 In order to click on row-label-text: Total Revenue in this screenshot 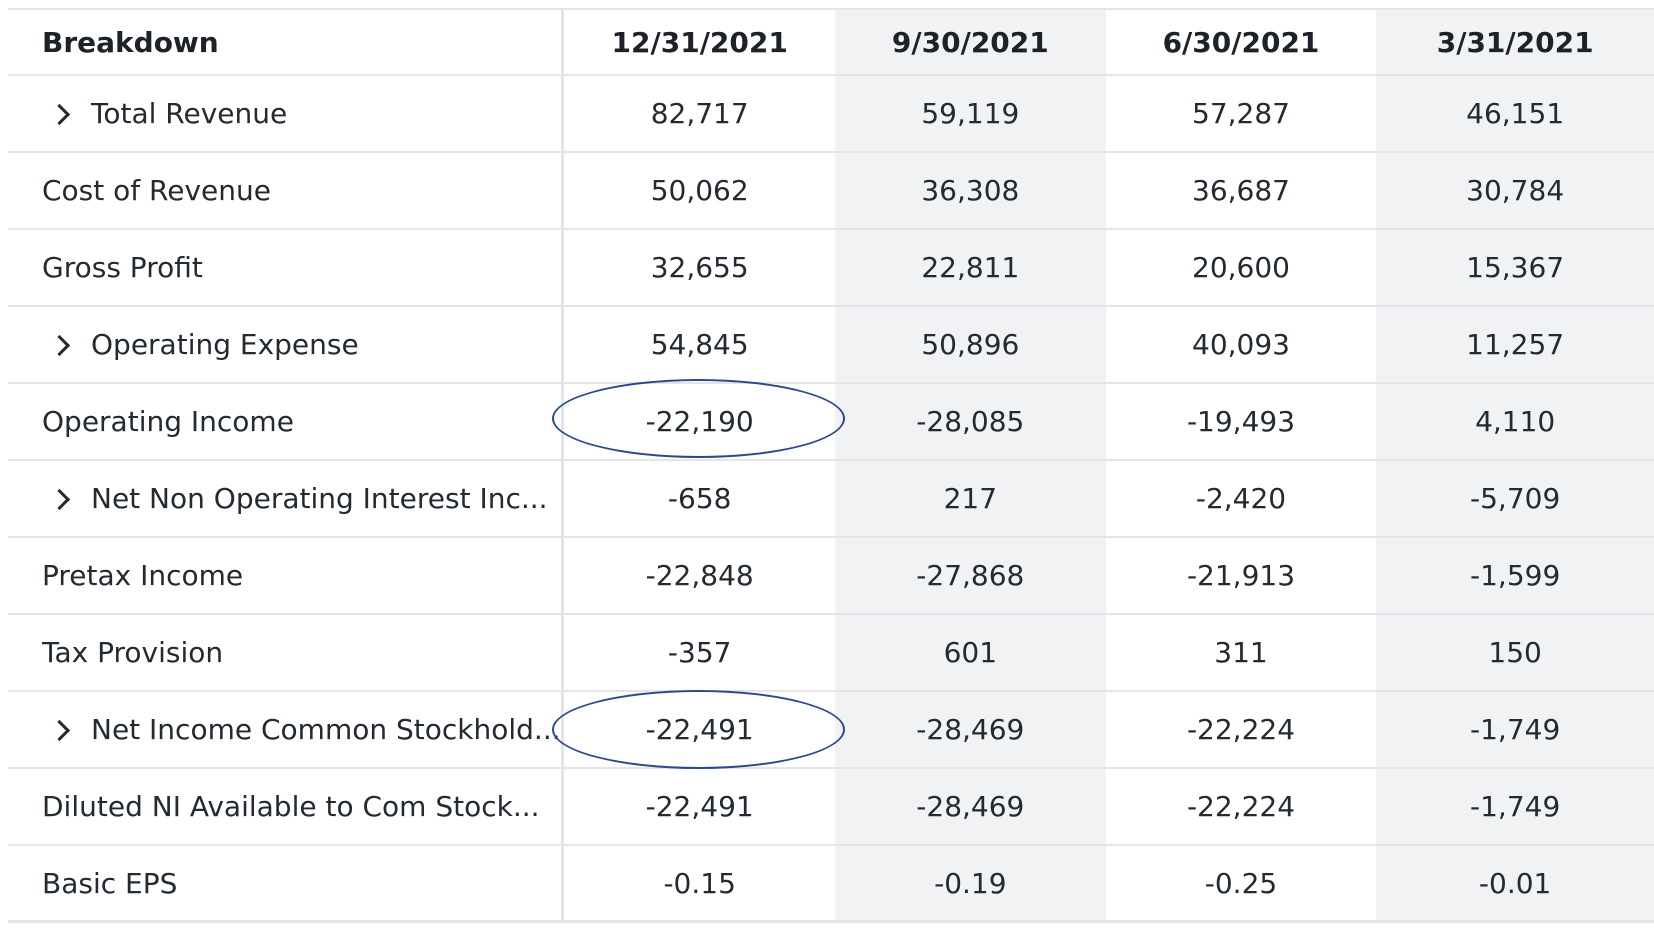, I will do `click(189, 113)`.